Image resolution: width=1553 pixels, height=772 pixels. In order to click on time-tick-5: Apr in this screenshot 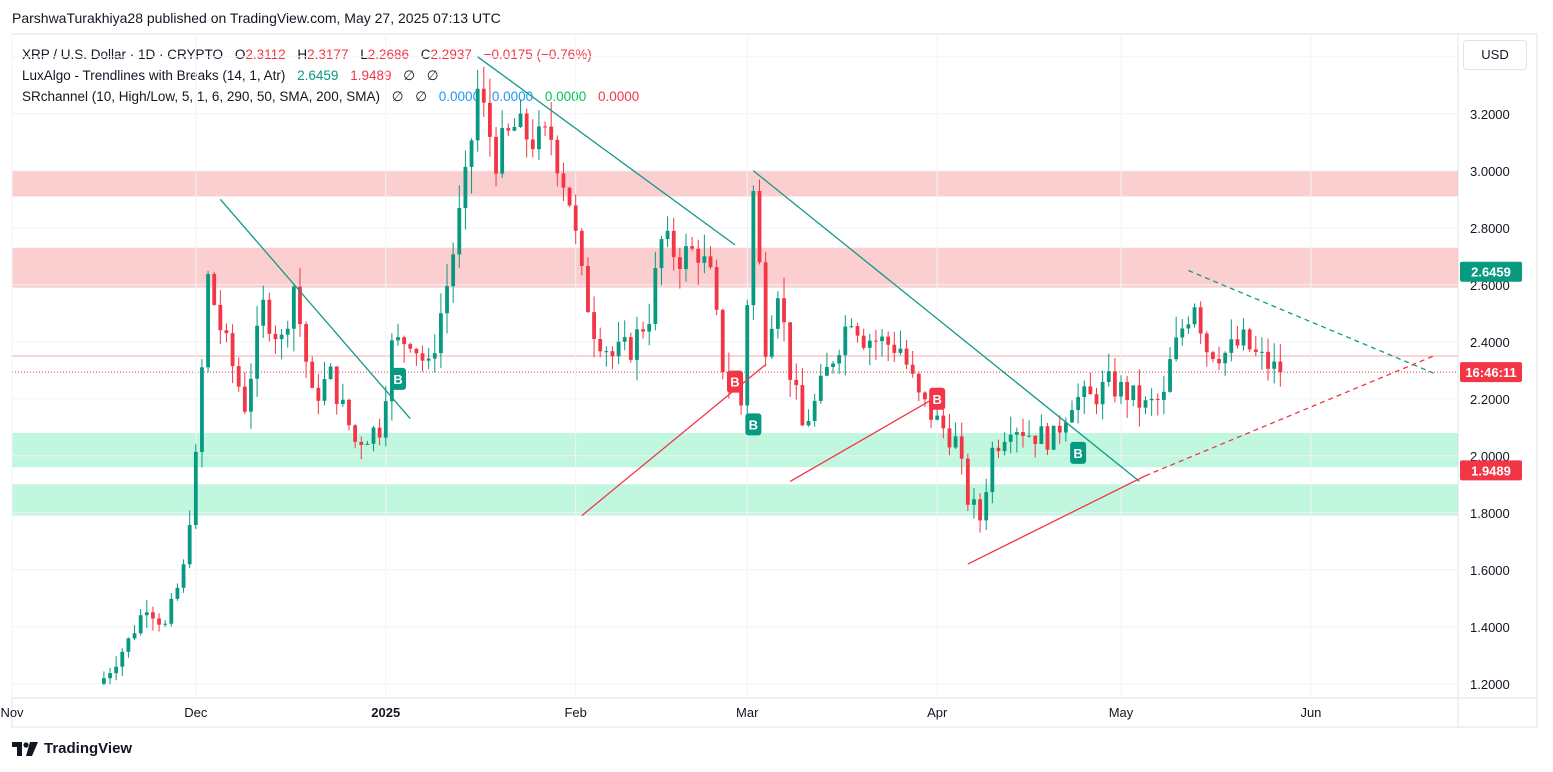, I will do `click(937, 712)`.